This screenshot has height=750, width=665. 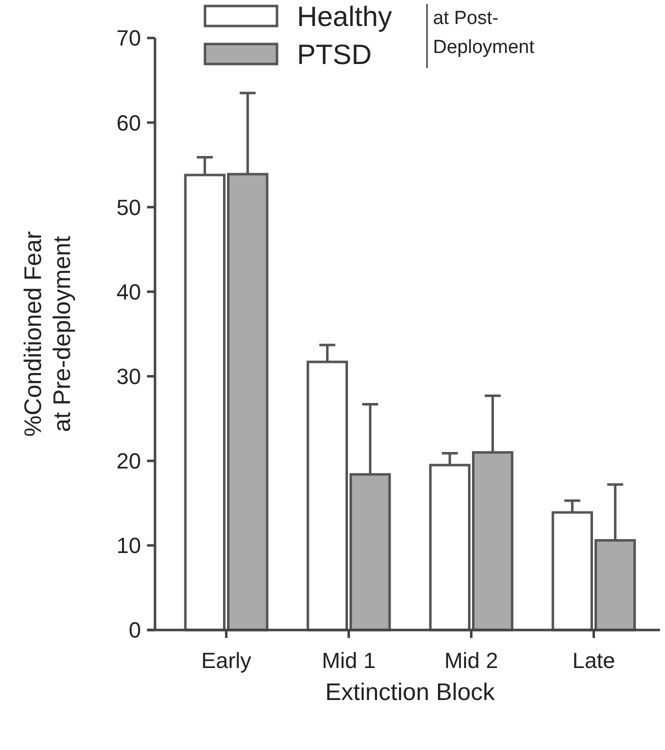 I want to click on y-axis-title: %Conditioned Fear at Pre-deployment, so click(x=48, y=334).